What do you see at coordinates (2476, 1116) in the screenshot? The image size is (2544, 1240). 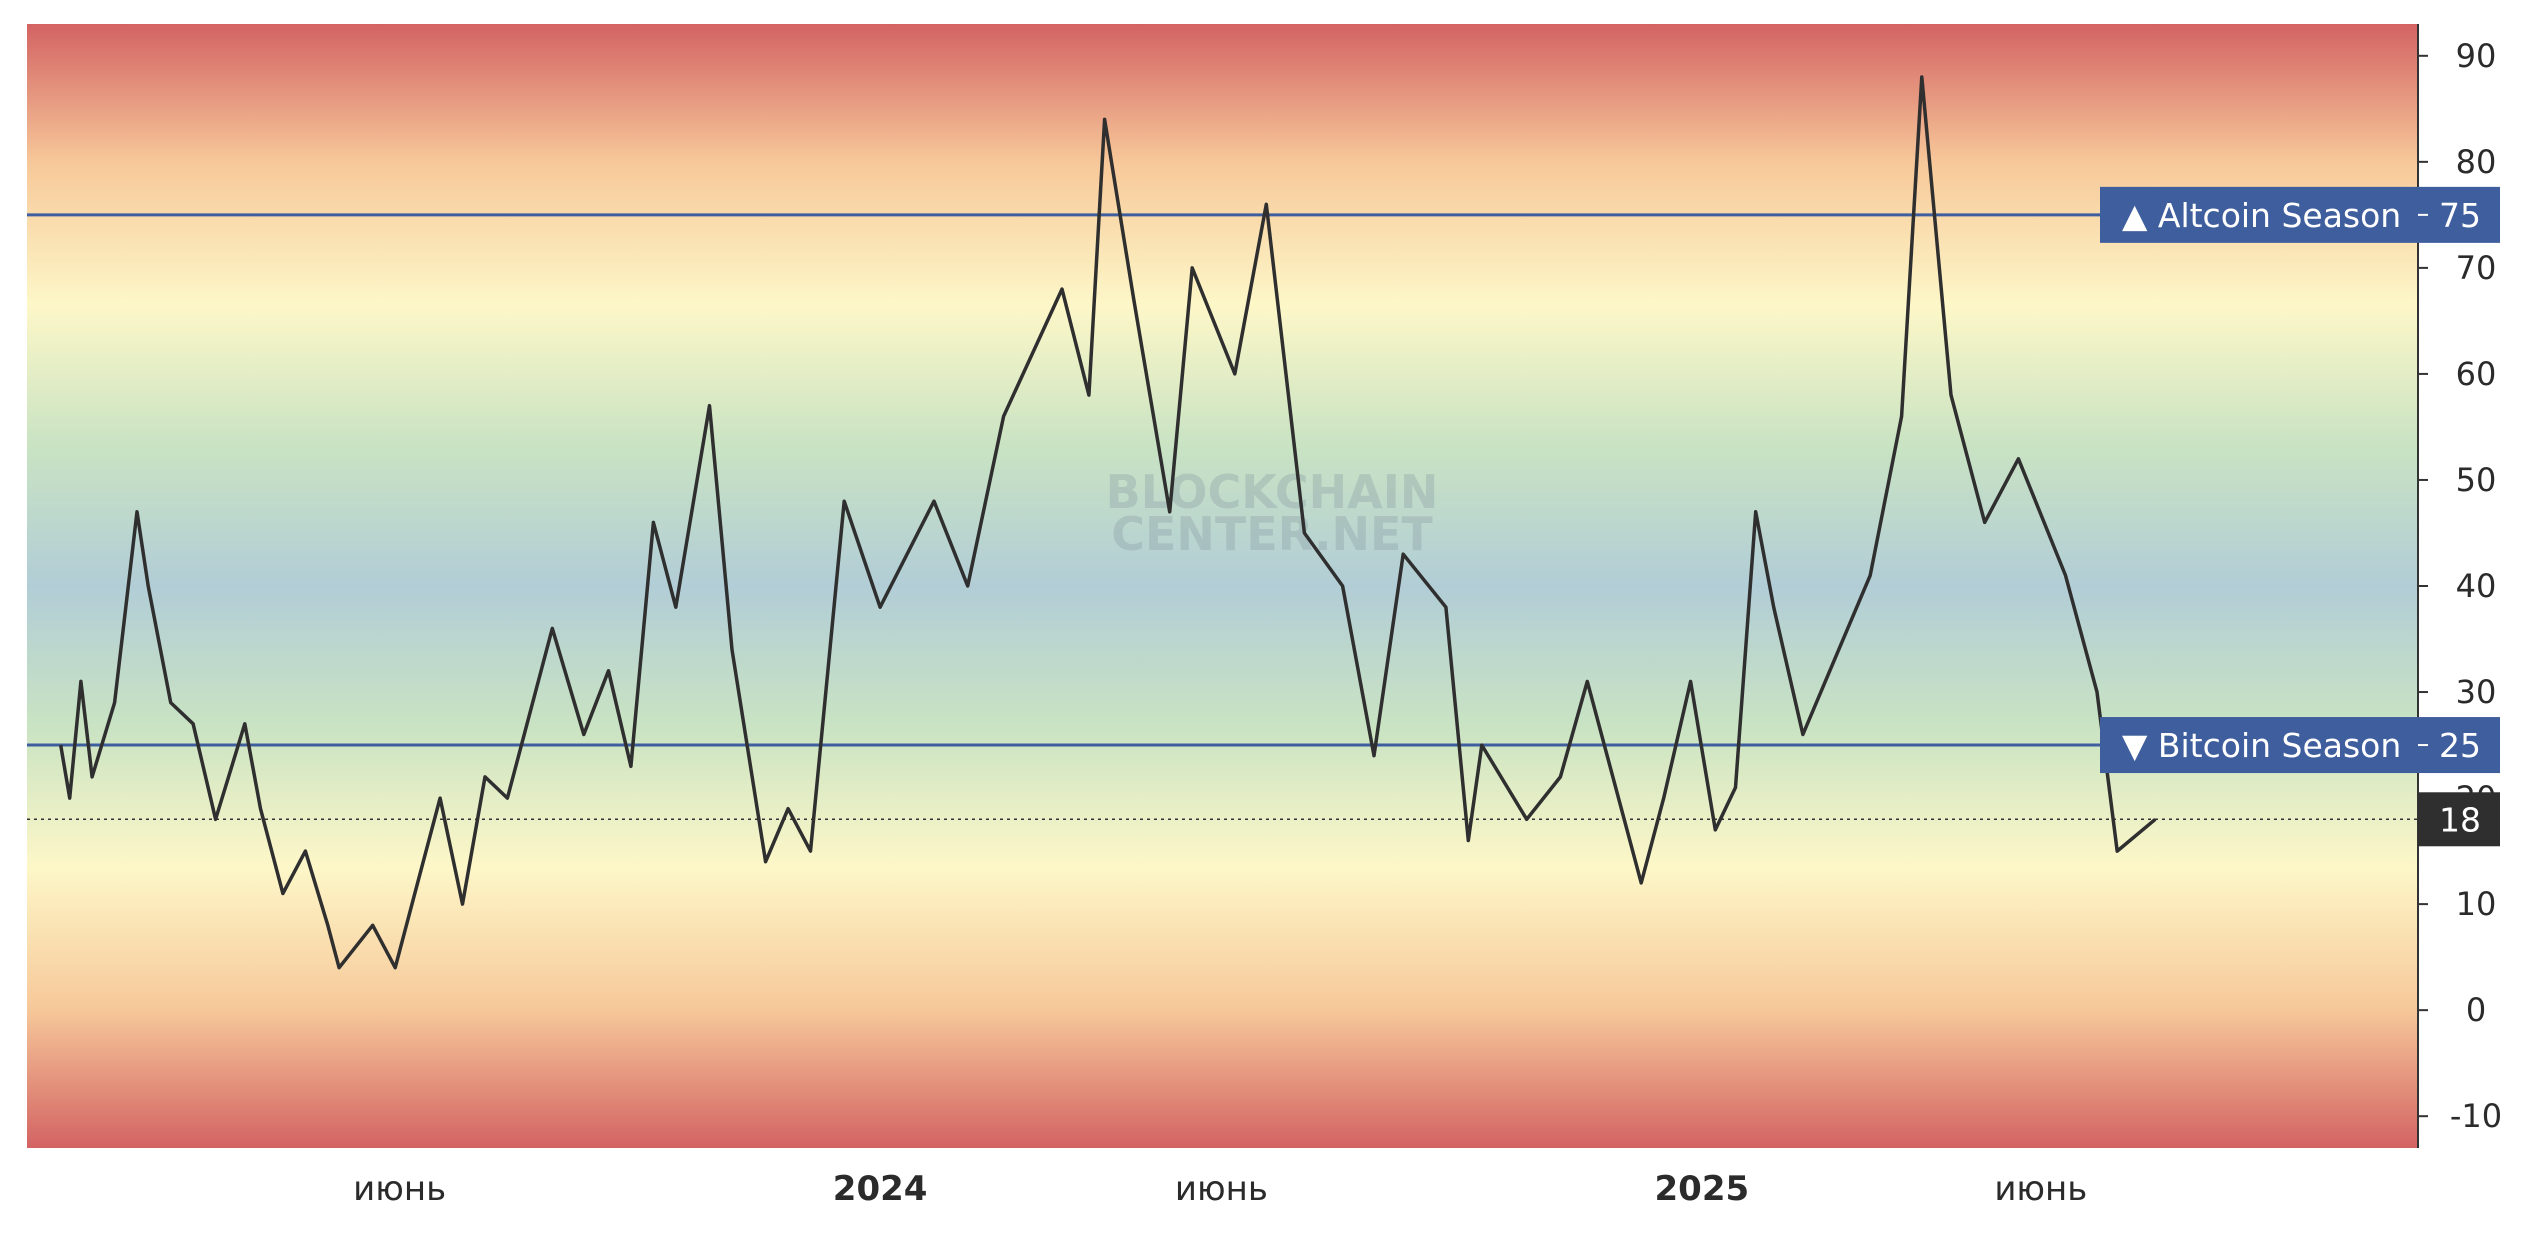 I see `y-tick-label: -10` at bounding box center [2476, 1116].